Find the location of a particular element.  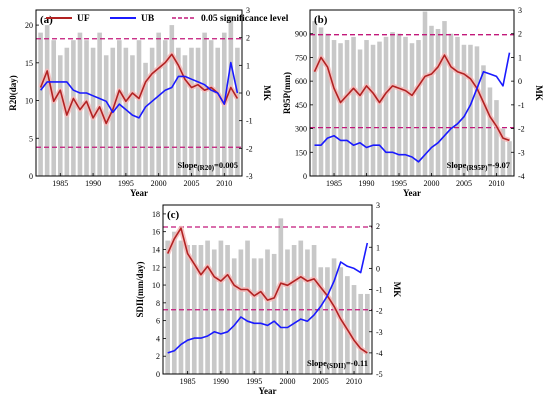

y-tick-label: 150 is located at coordinates (301, 152).